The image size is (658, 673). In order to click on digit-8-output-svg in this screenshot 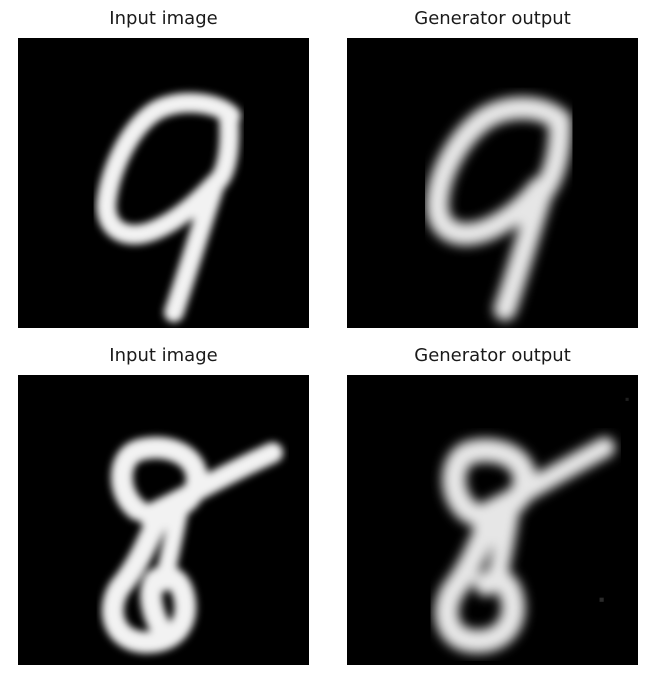, I will do `click(531, 525)`.